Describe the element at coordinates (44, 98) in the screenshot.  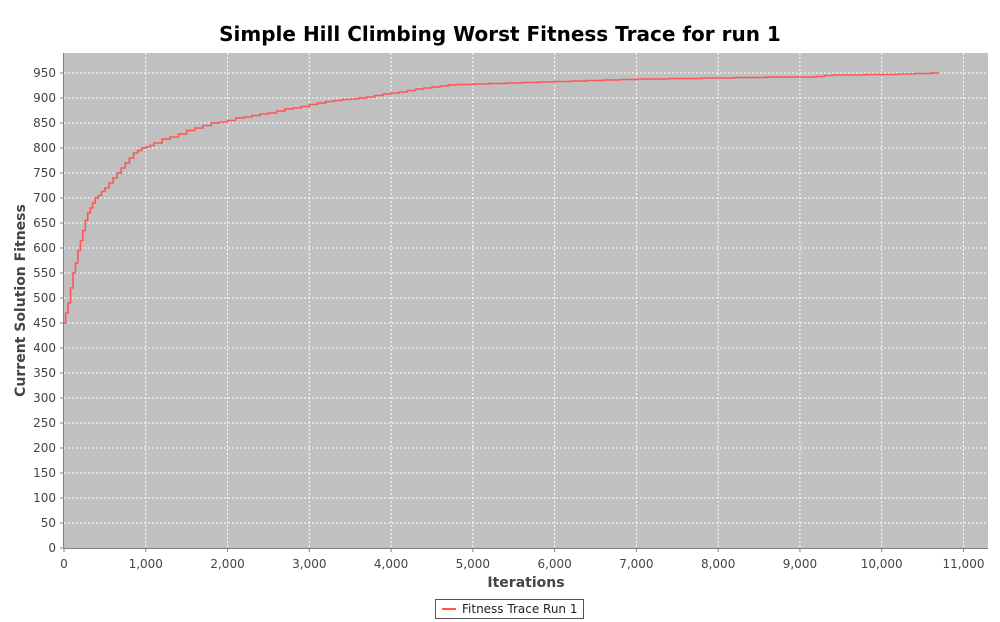
I see `y-tick-label: 900` at that location.